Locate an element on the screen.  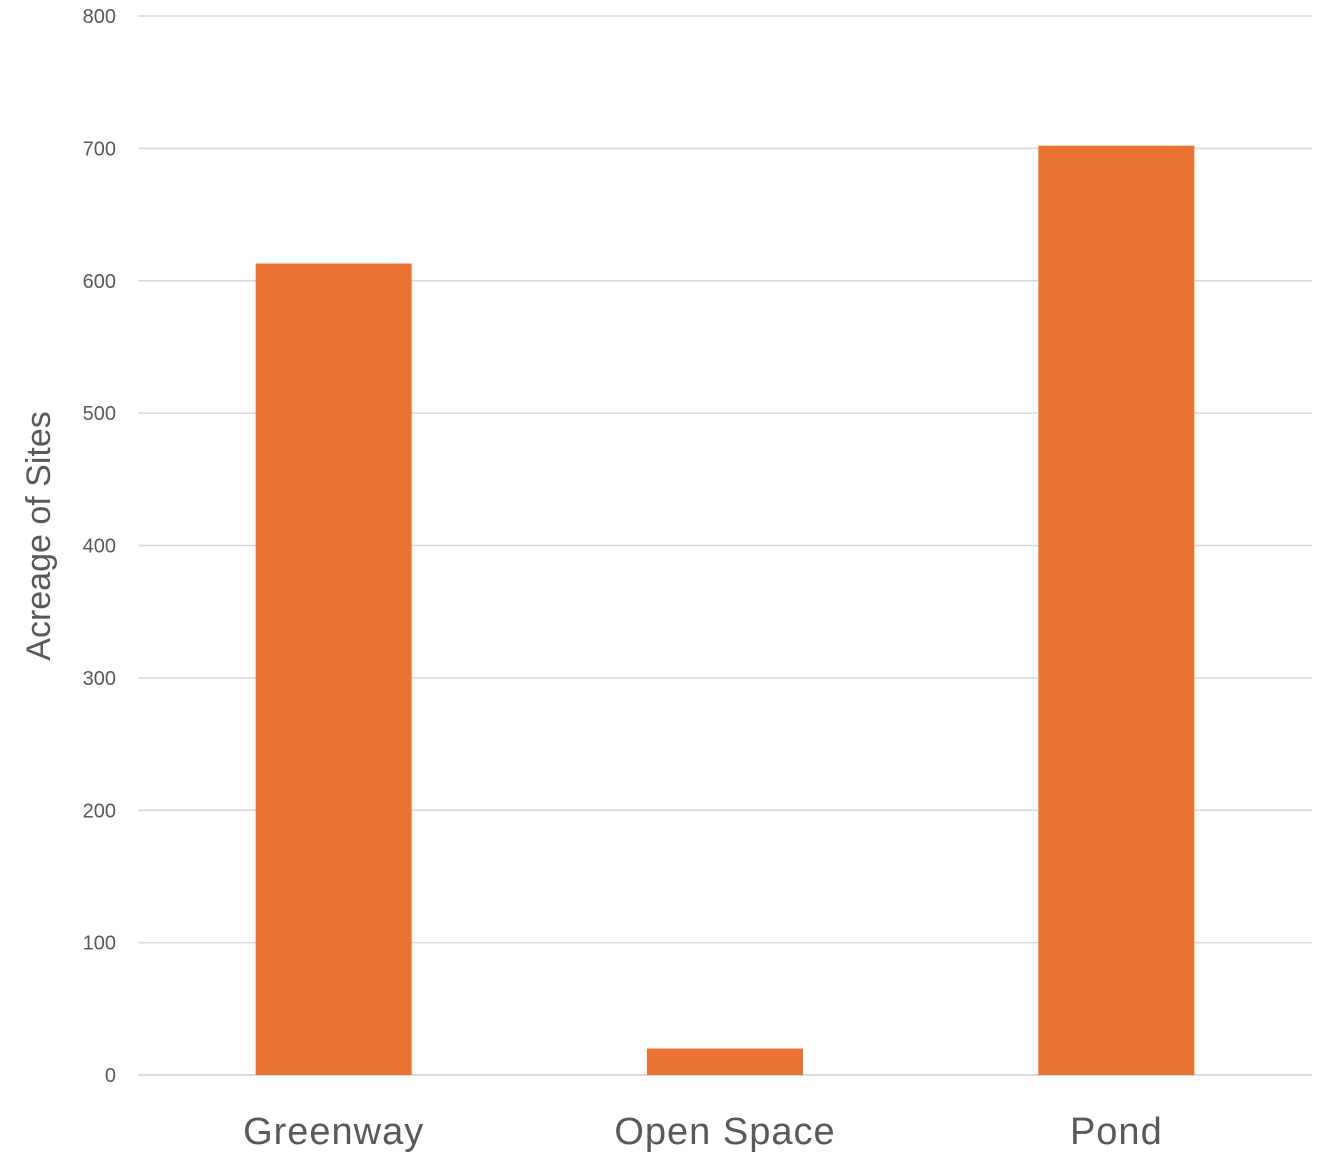
y-tick-label-500: 500 is located at coordinates (99, 414).